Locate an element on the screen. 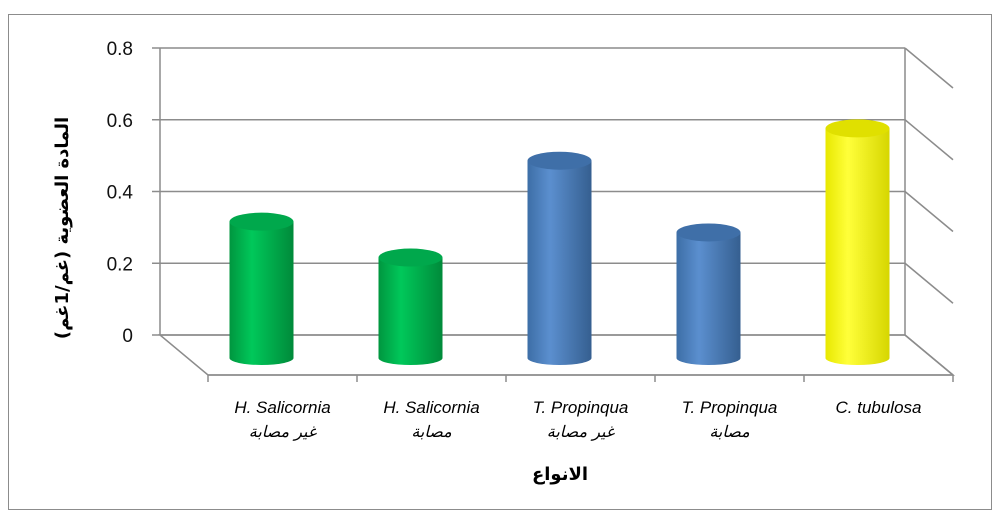 This screenshot has width=997, height=515. y-tick-labels: 0.8 0.6 0.4 0.2 0 is located at coordinates (120, 193).